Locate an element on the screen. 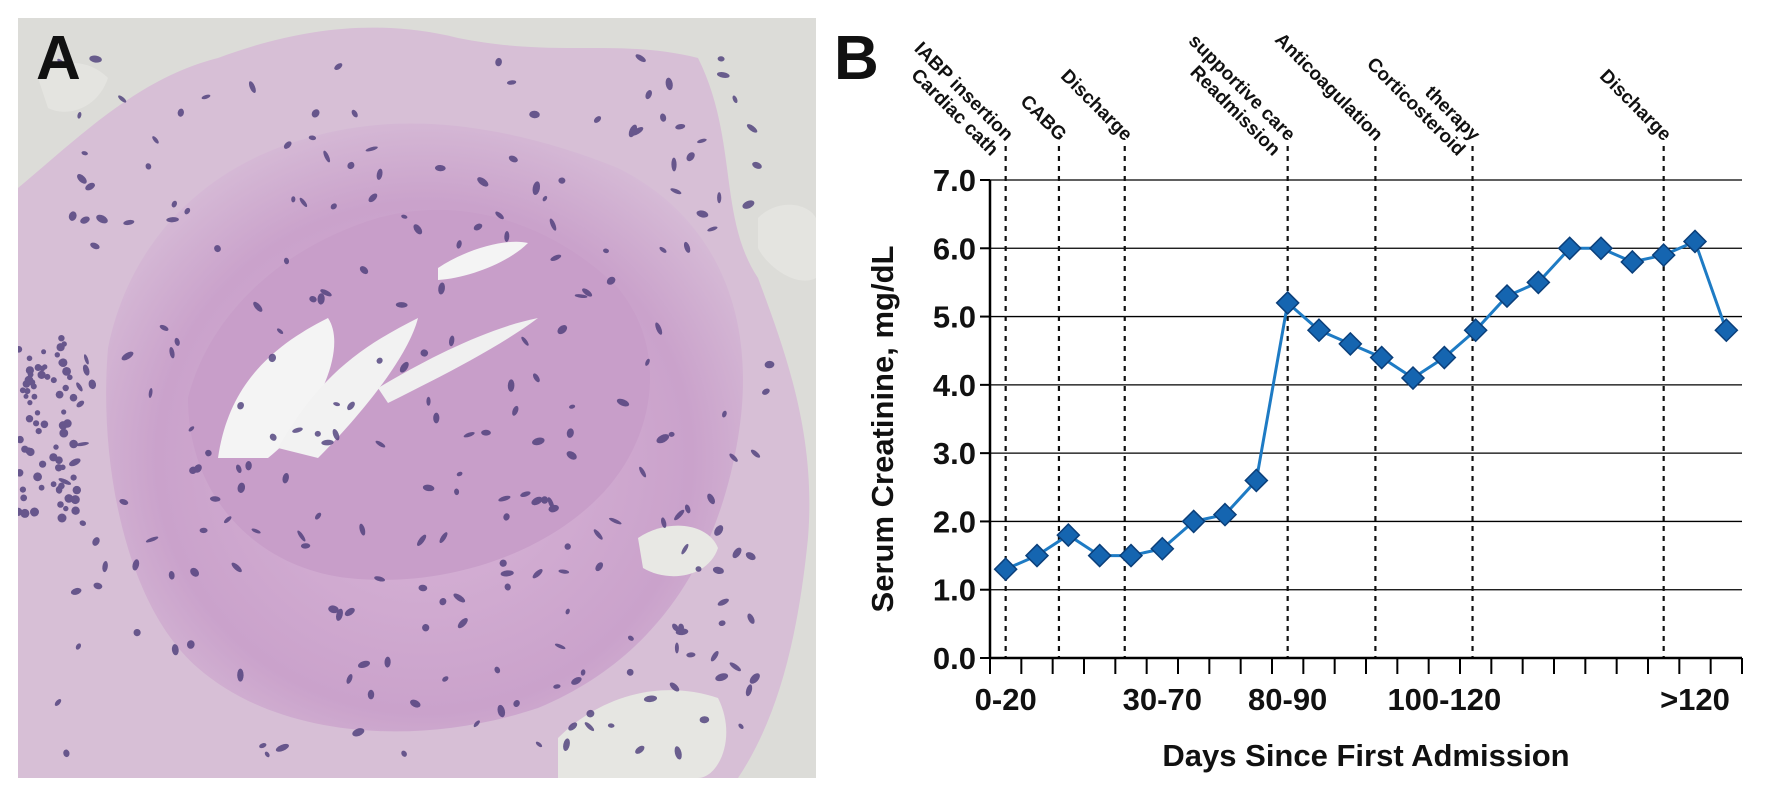 Image resolution: width=1772 pixels, height=797 pixels. y-axis-title: Serum Creatinine, mg/dL is located at coordinates (882, 429).